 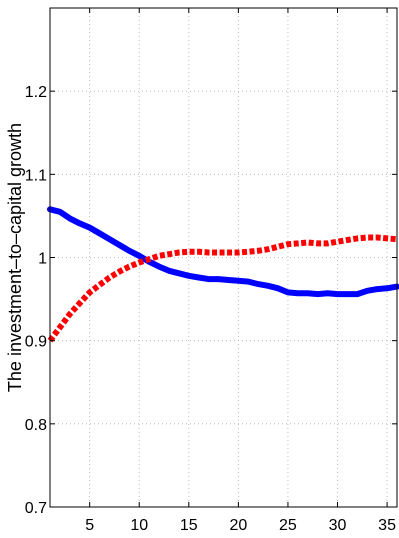 What do you see at coordinates (36, 342) in the screenshot?
I see `y-tick-label: 0.9` at bounding box center [36, 342].